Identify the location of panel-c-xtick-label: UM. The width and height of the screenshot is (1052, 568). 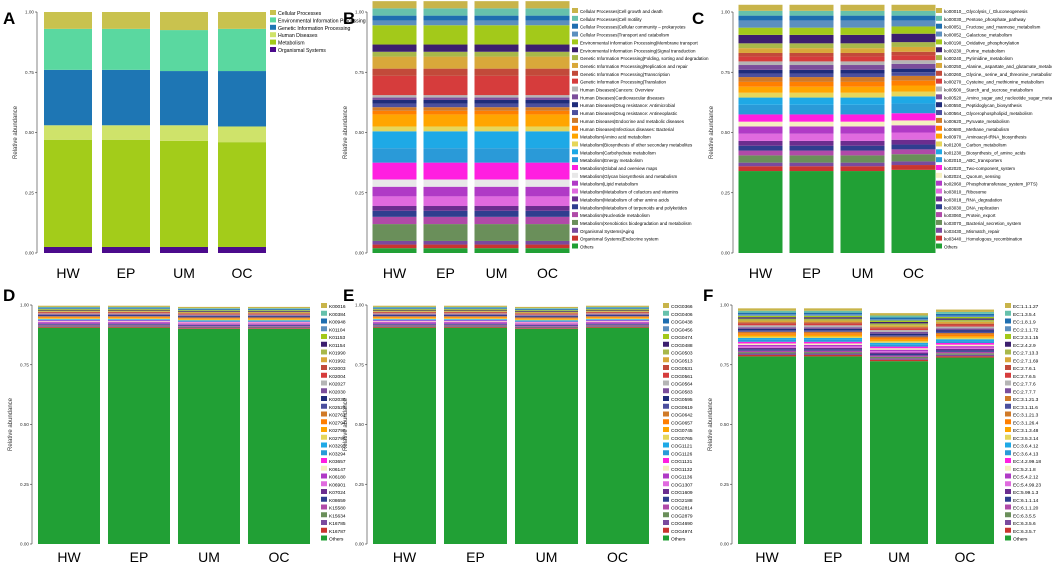
(863, 273).